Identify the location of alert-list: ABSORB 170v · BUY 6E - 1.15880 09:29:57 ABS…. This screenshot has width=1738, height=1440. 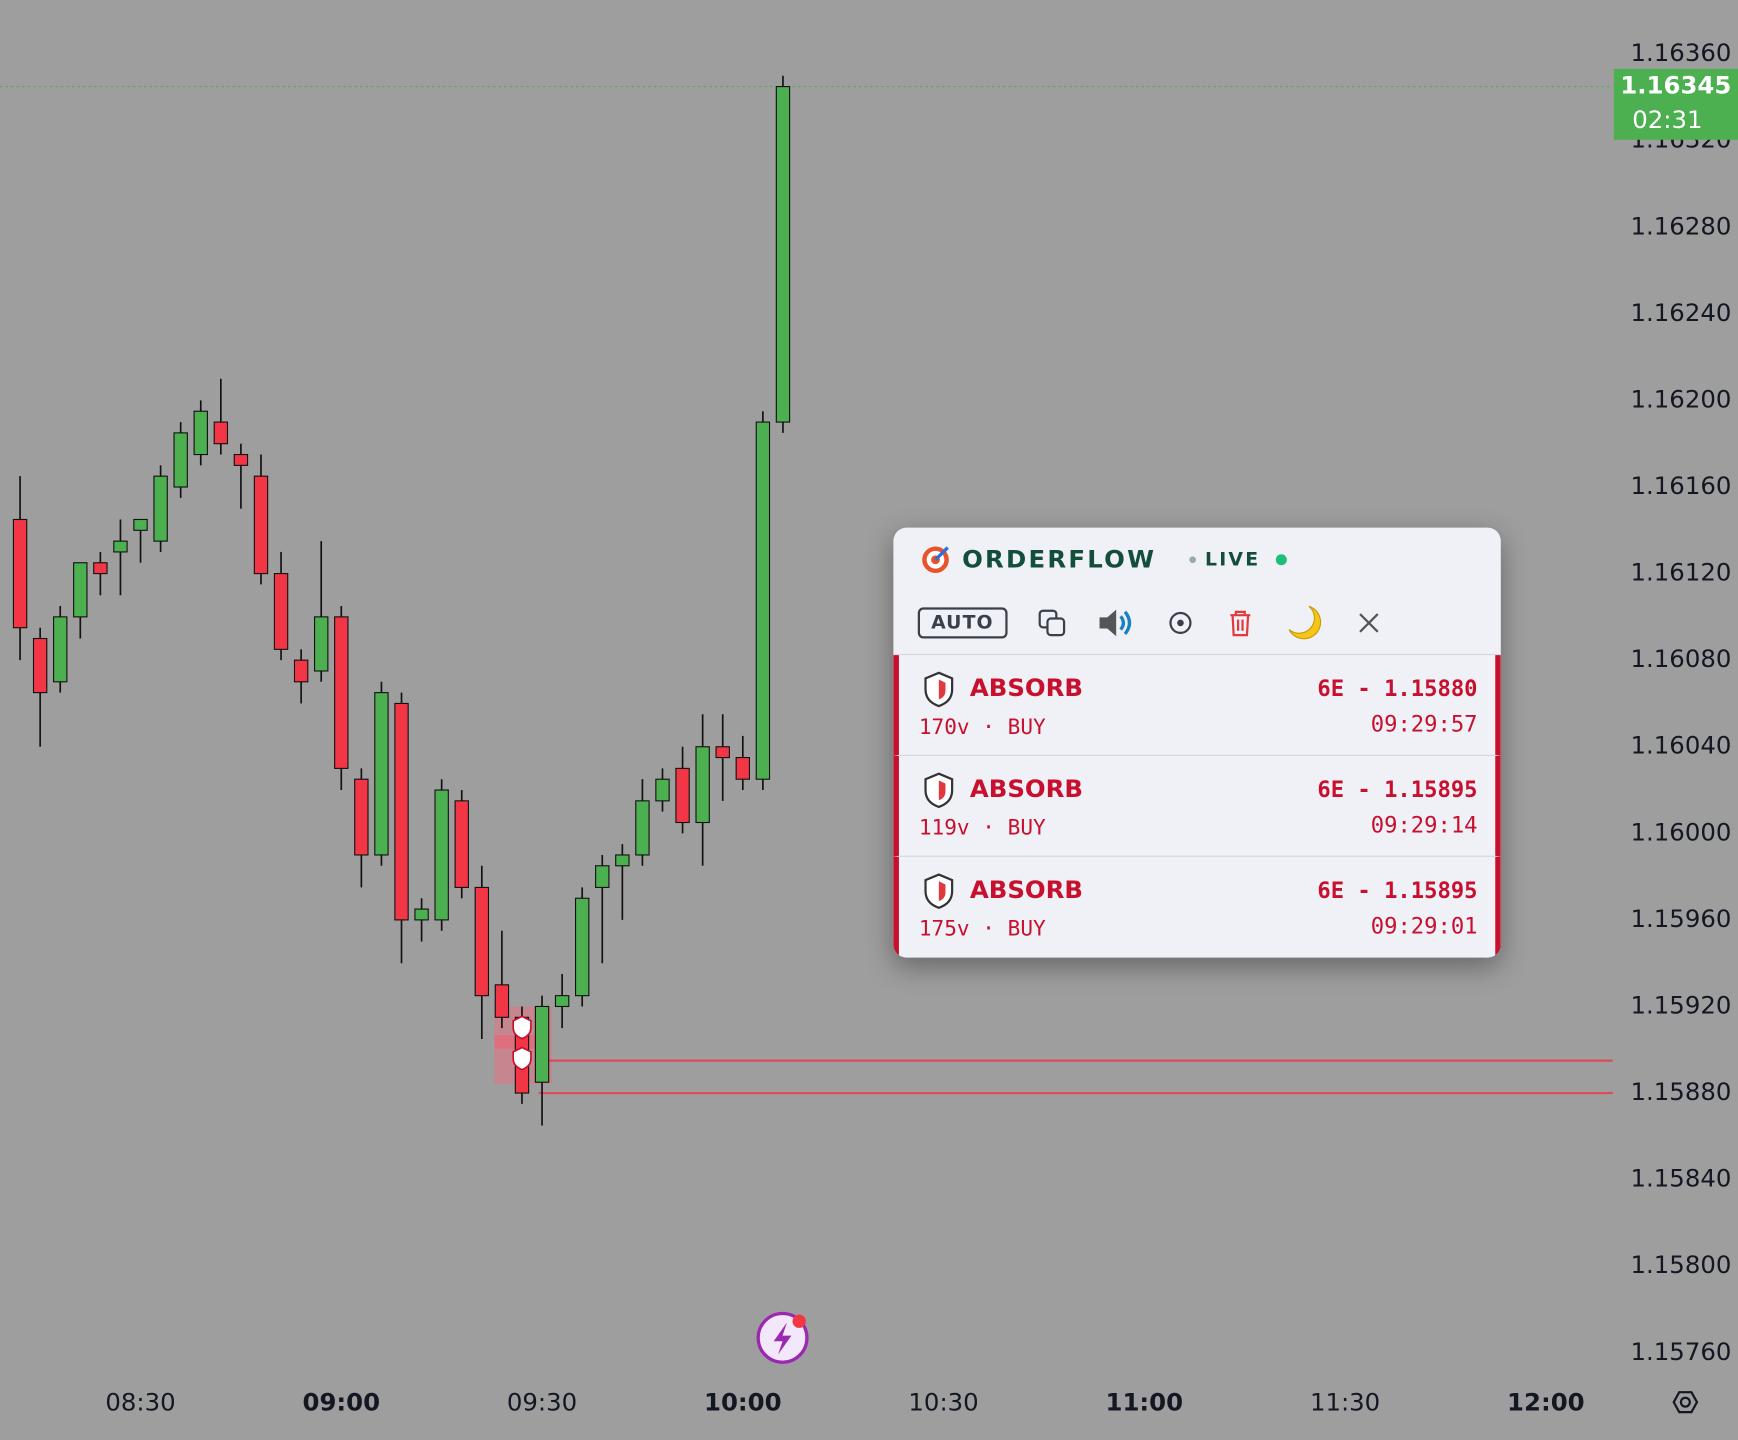
(1197, 806).